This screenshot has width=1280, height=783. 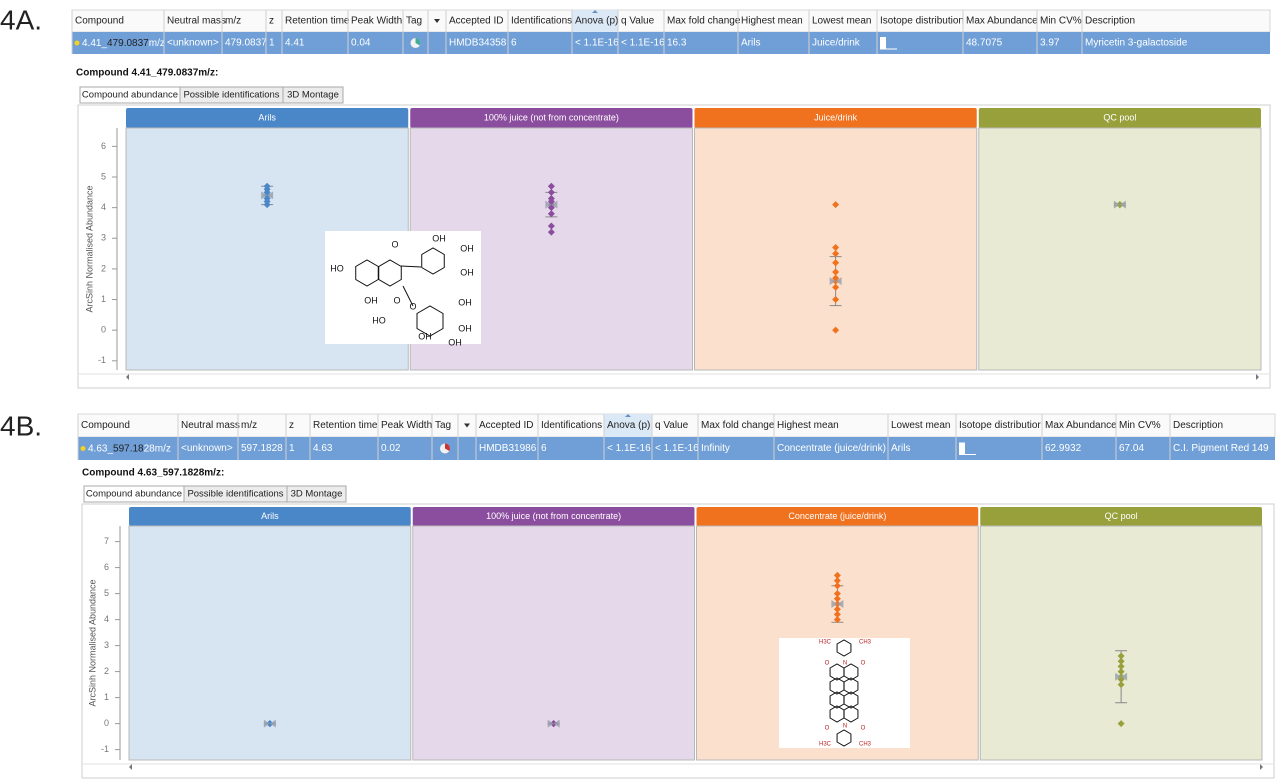 What do you see at coordinates (103, 146) in the screenshot?
I see `y-tick-label: 6` at bounding box center [103, 146].